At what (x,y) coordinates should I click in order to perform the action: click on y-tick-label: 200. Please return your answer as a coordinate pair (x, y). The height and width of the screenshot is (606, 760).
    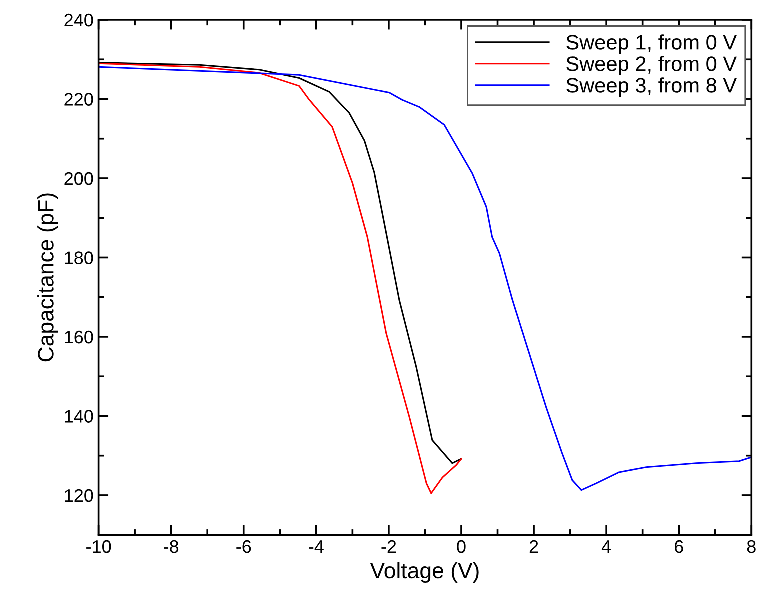
    Looking at the image, I should click on (79, 179).